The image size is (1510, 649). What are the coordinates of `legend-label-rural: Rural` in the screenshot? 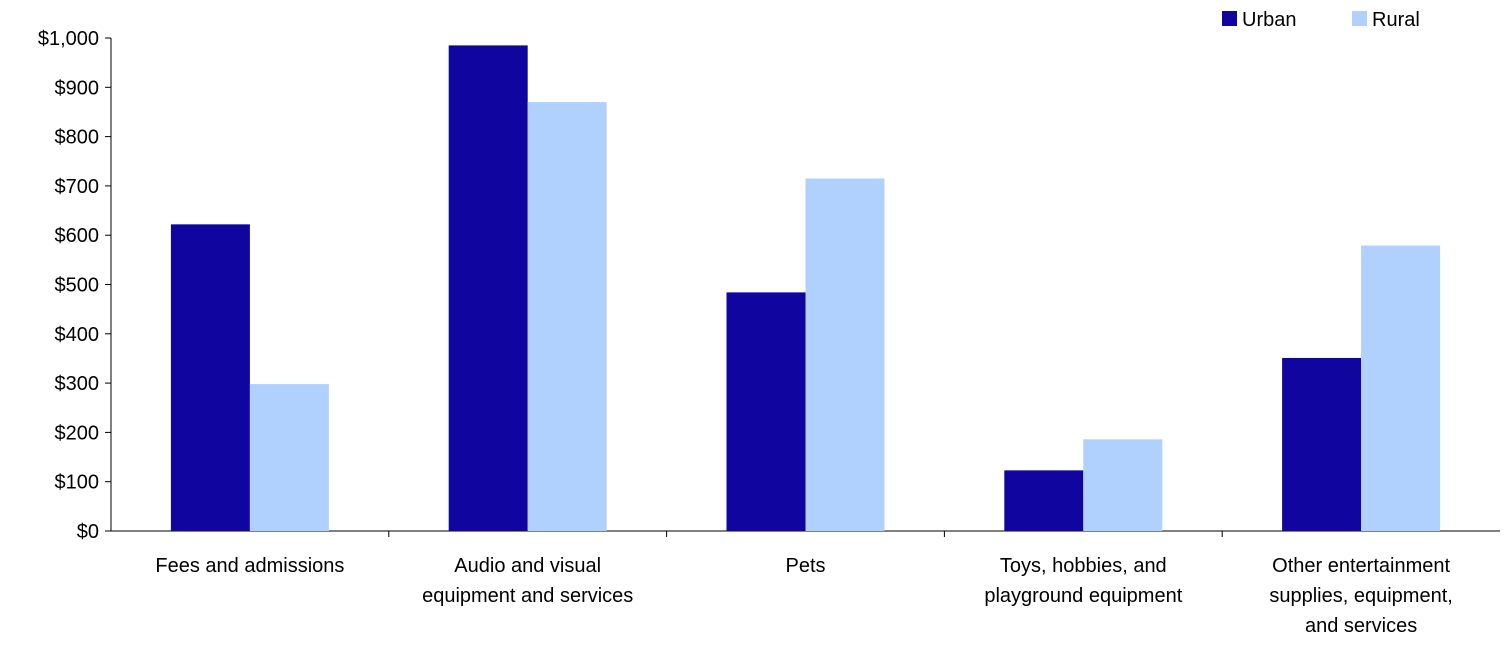 It's located at (1396, 20).